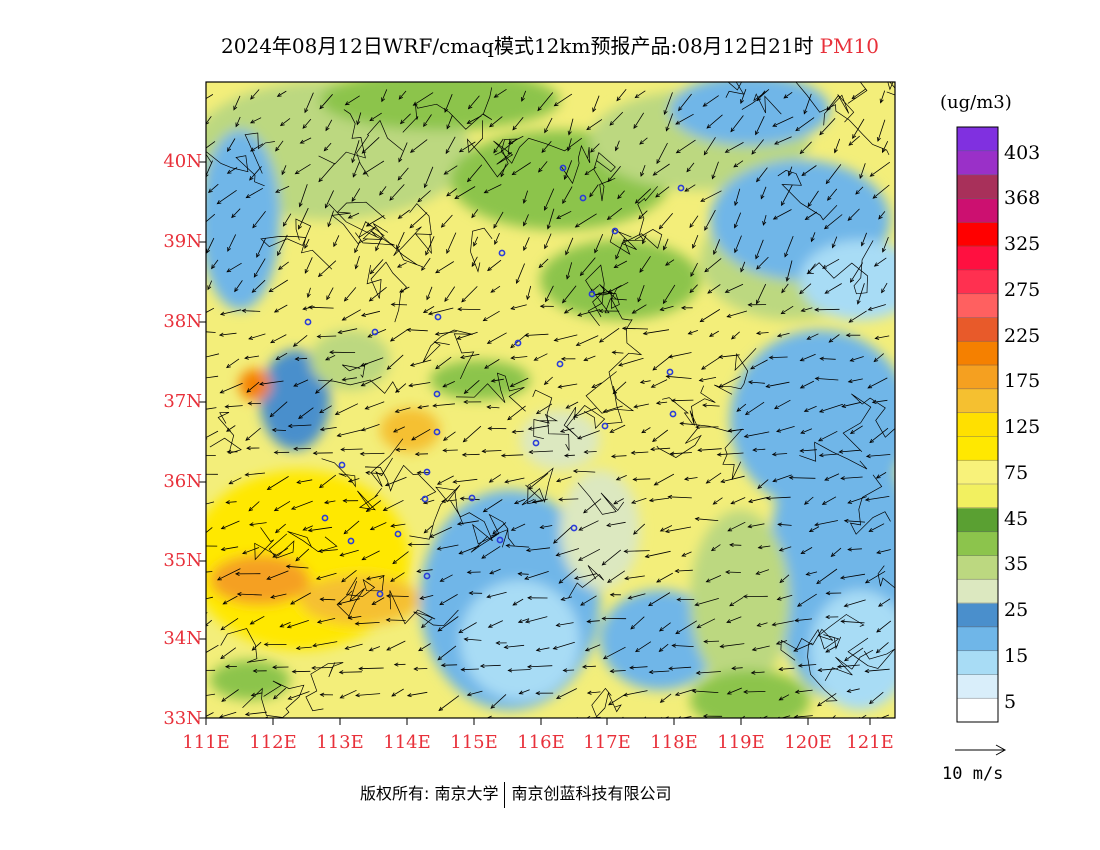  What do you see at coordinates (849, 46) in the screenshot?
I see `pollutant-label: PM10` at bounding box center [849, 46].